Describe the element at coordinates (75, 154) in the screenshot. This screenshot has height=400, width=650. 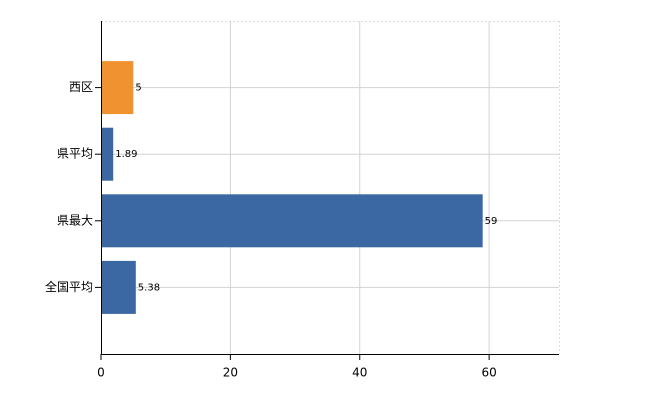
I see `y-tick-label: 県平均` at that location.